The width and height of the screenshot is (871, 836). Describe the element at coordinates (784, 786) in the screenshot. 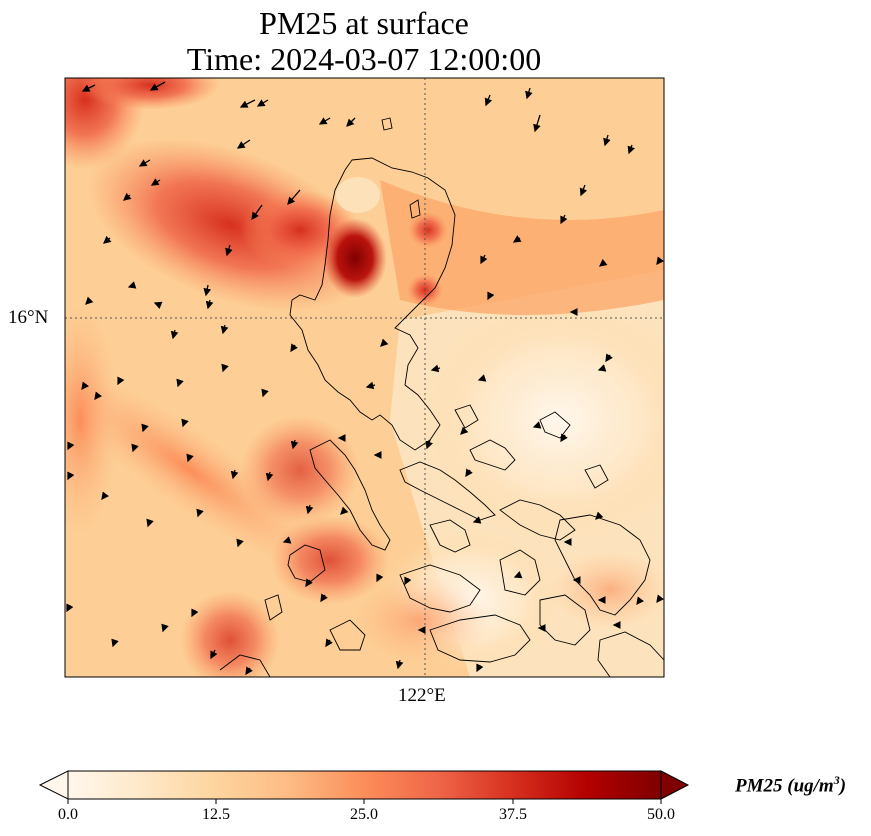

I see `colorbar-title-main: PM25 (ug/m` at that location.